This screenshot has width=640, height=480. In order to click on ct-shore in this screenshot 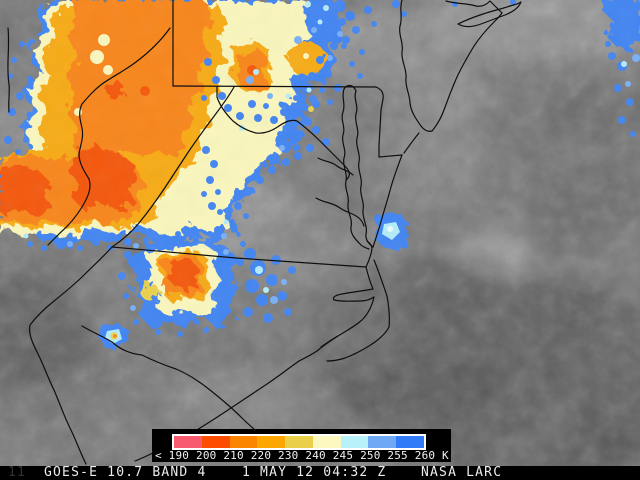, I will do `click(468, 3)`.